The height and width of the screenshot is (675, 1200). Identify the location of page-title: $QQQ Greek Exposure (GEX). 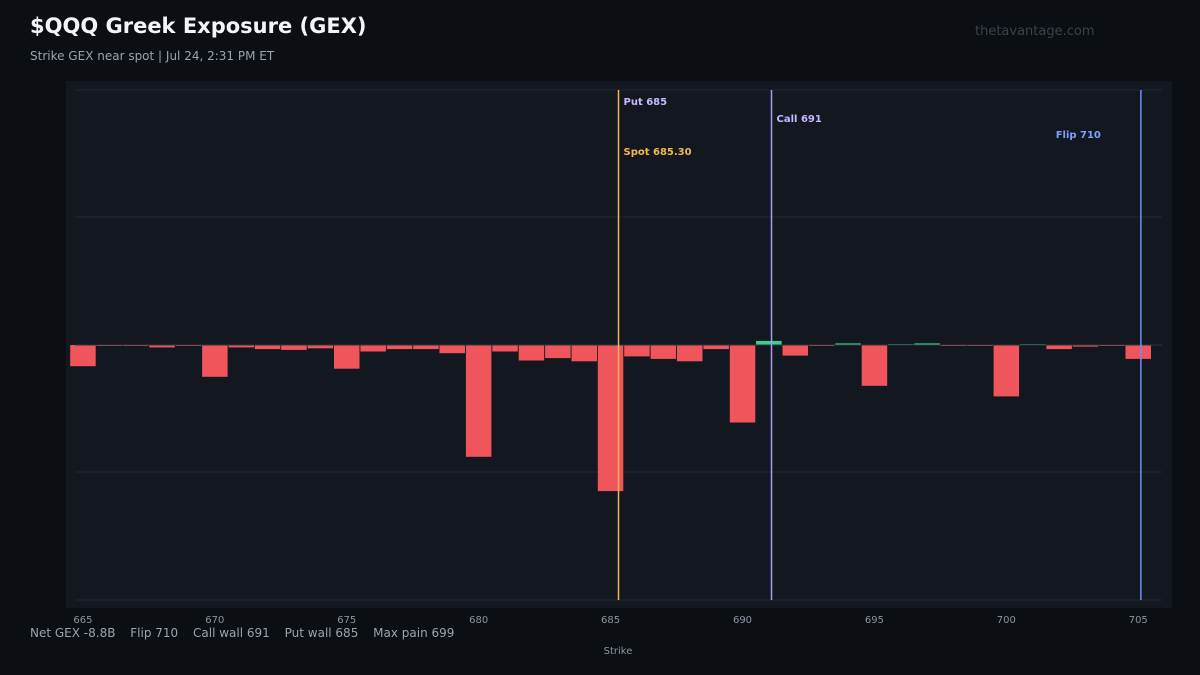
(198, 26).